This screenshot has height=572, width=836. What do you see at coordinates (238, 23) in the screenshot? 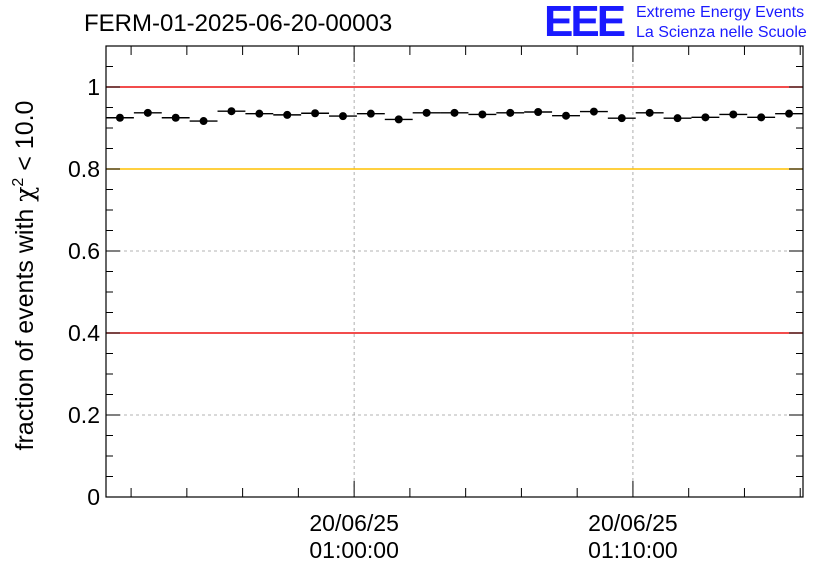
I see `chart-title: FERM-01-2025-06-20-00003` at bounding box center [238, 23].